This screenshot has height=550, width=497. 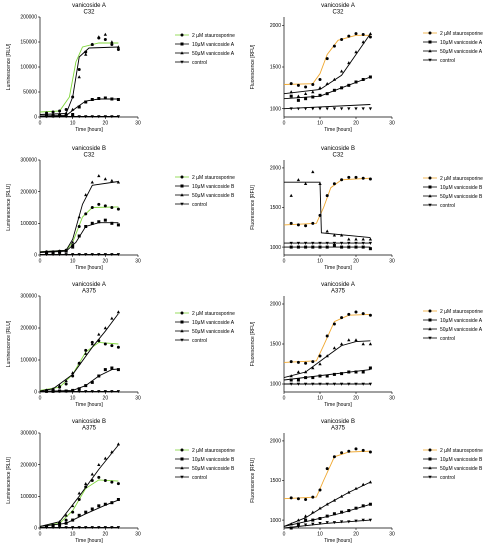 What do you see at coordinates (35, 393) in the screenshot?
I see `y-tick-label: 0` at bounding box center [35, 393].